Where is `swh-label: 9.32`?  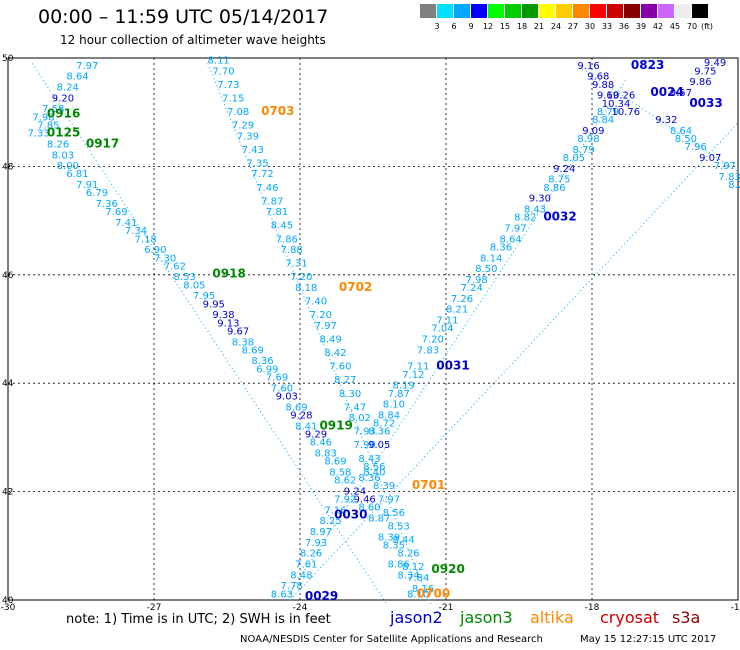 swh-label: 9.32 is located at coordinates (666, 120).